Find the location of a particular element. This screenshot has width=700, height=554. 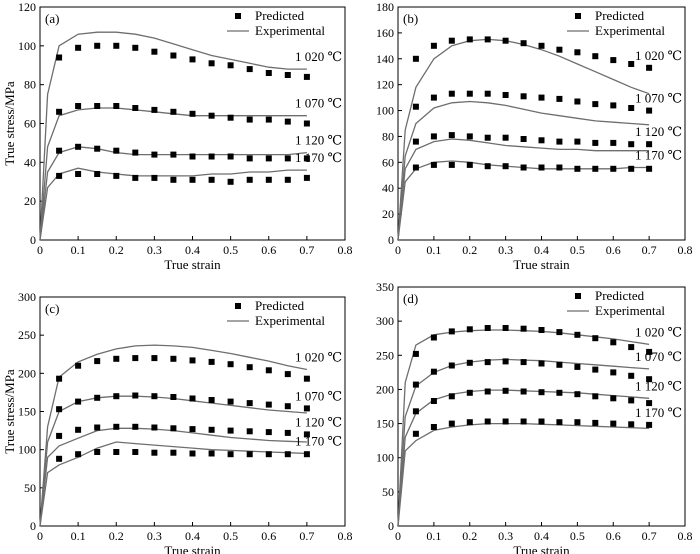

y-tick-label: 200 is located at coordinates (385, 389).